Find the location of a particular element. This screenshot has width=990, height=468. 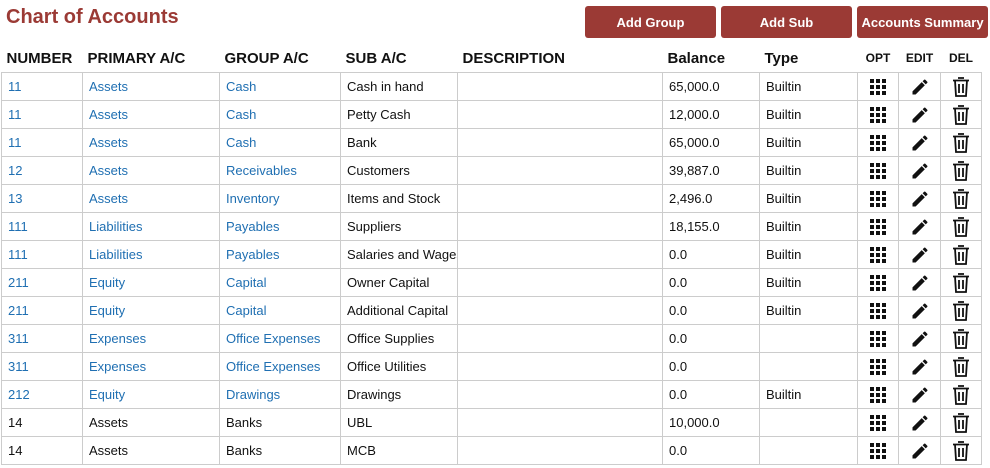

sub-cell: Customers is located at coordinates (399, 170).